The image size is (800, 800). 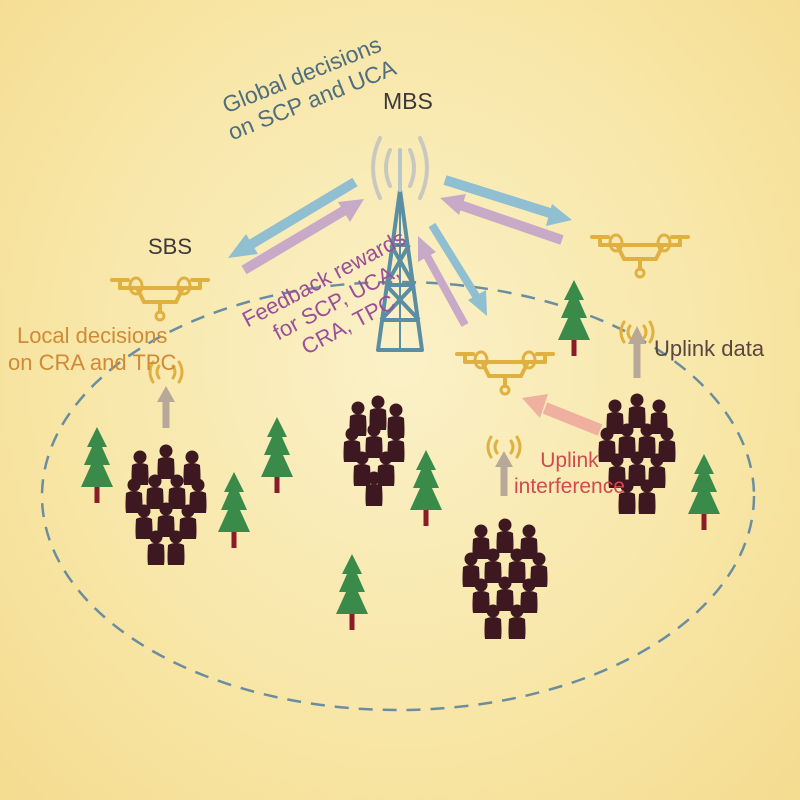 I want to click on downlink-arrow-middle, so click(x=457, y=269).